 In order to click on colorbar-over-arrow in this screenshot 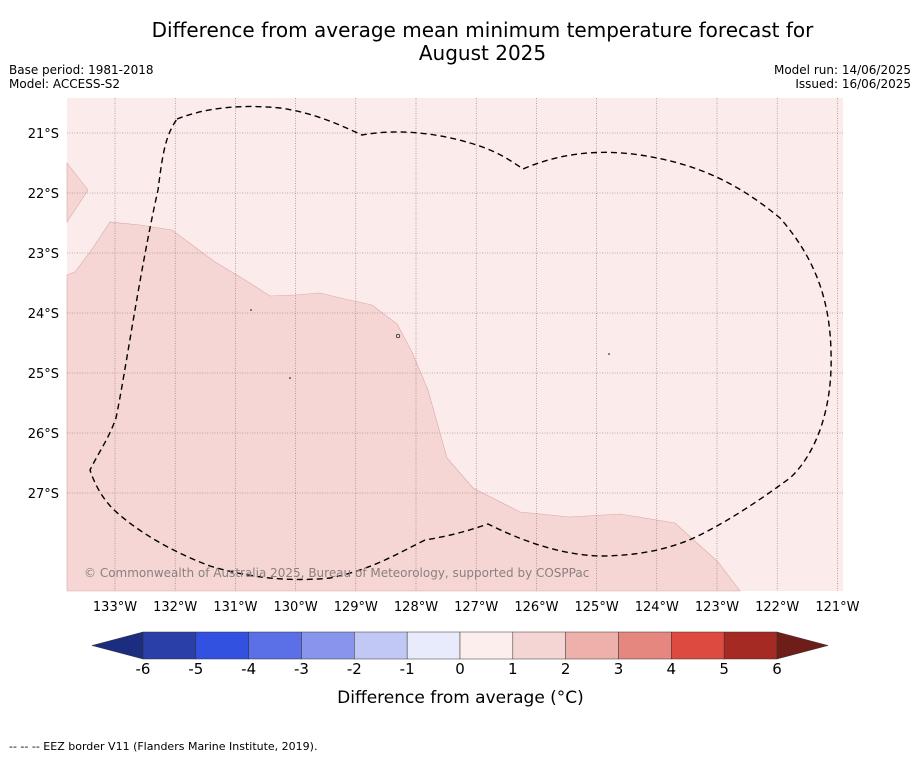, I will do `click(802, 645)`.